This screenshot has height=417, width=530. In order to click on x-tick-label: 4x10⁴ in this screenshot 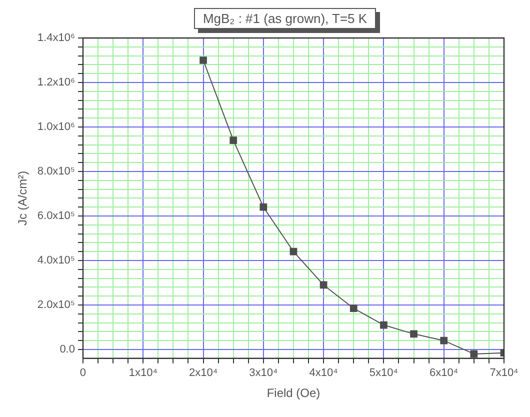, I will do `click(323, 373)`.